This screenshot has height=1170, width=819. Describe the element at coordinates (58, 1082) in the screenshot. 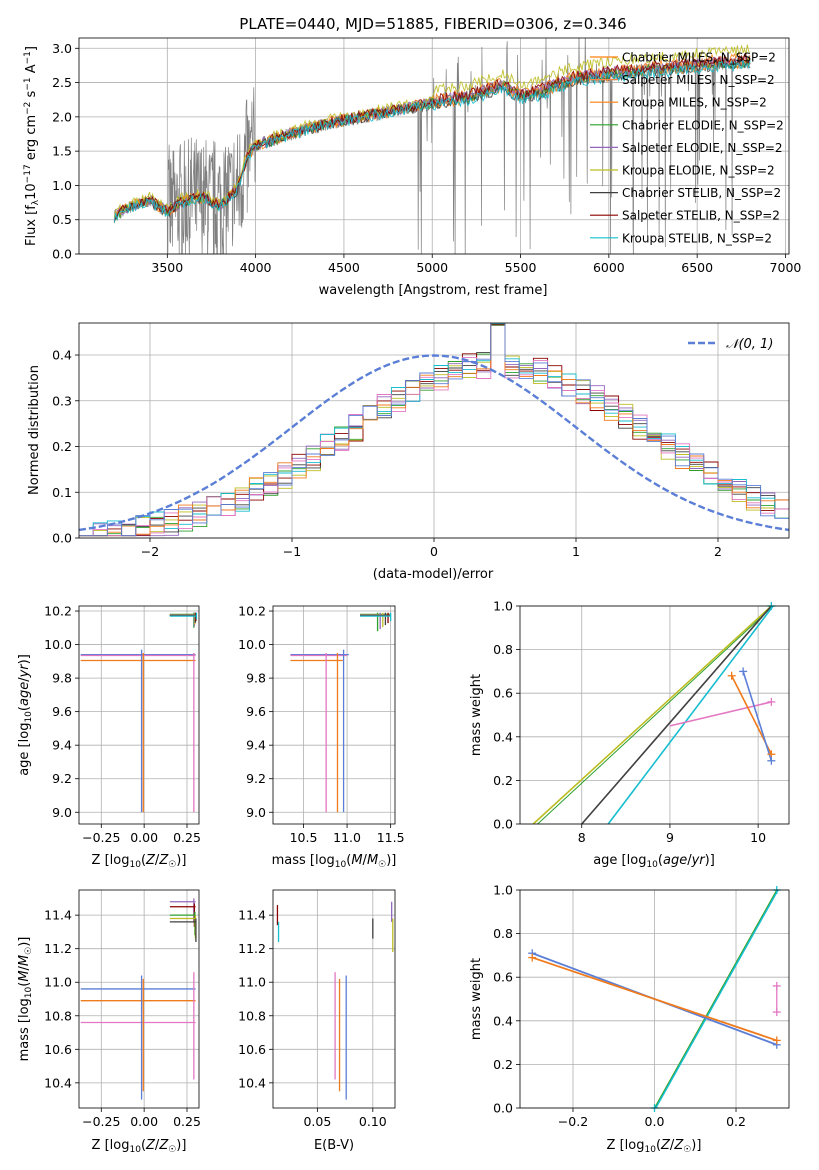

I see `y-tick-label: 10.4` at that location.